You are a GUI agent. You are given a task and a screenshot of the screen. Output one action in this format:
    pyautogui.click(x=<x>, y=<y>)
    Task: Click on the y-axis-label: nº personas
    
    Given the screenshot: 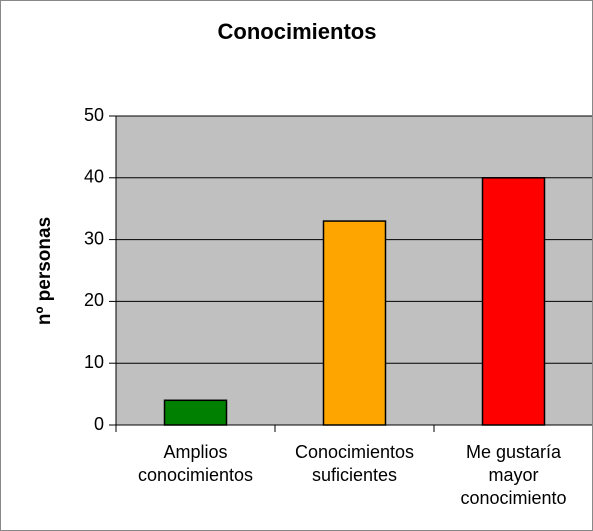 What is the action you would take?
    pyautogui.click(x=44, y=271)
    